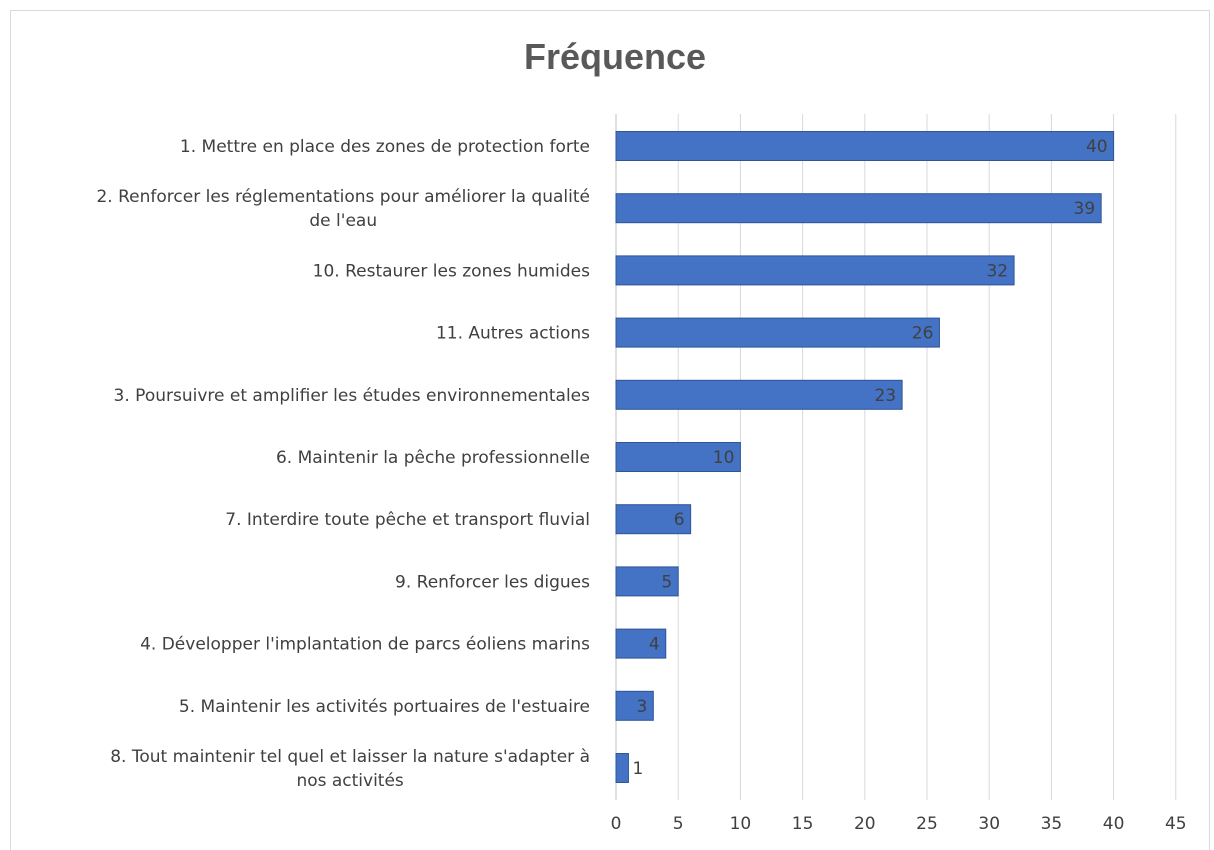 The width and height of the screenshot is (1214, 850). What do you see at coordinates (1085, 209) in the screenshot?
I see `data-label: 39` at bounding box center [1085, 209].